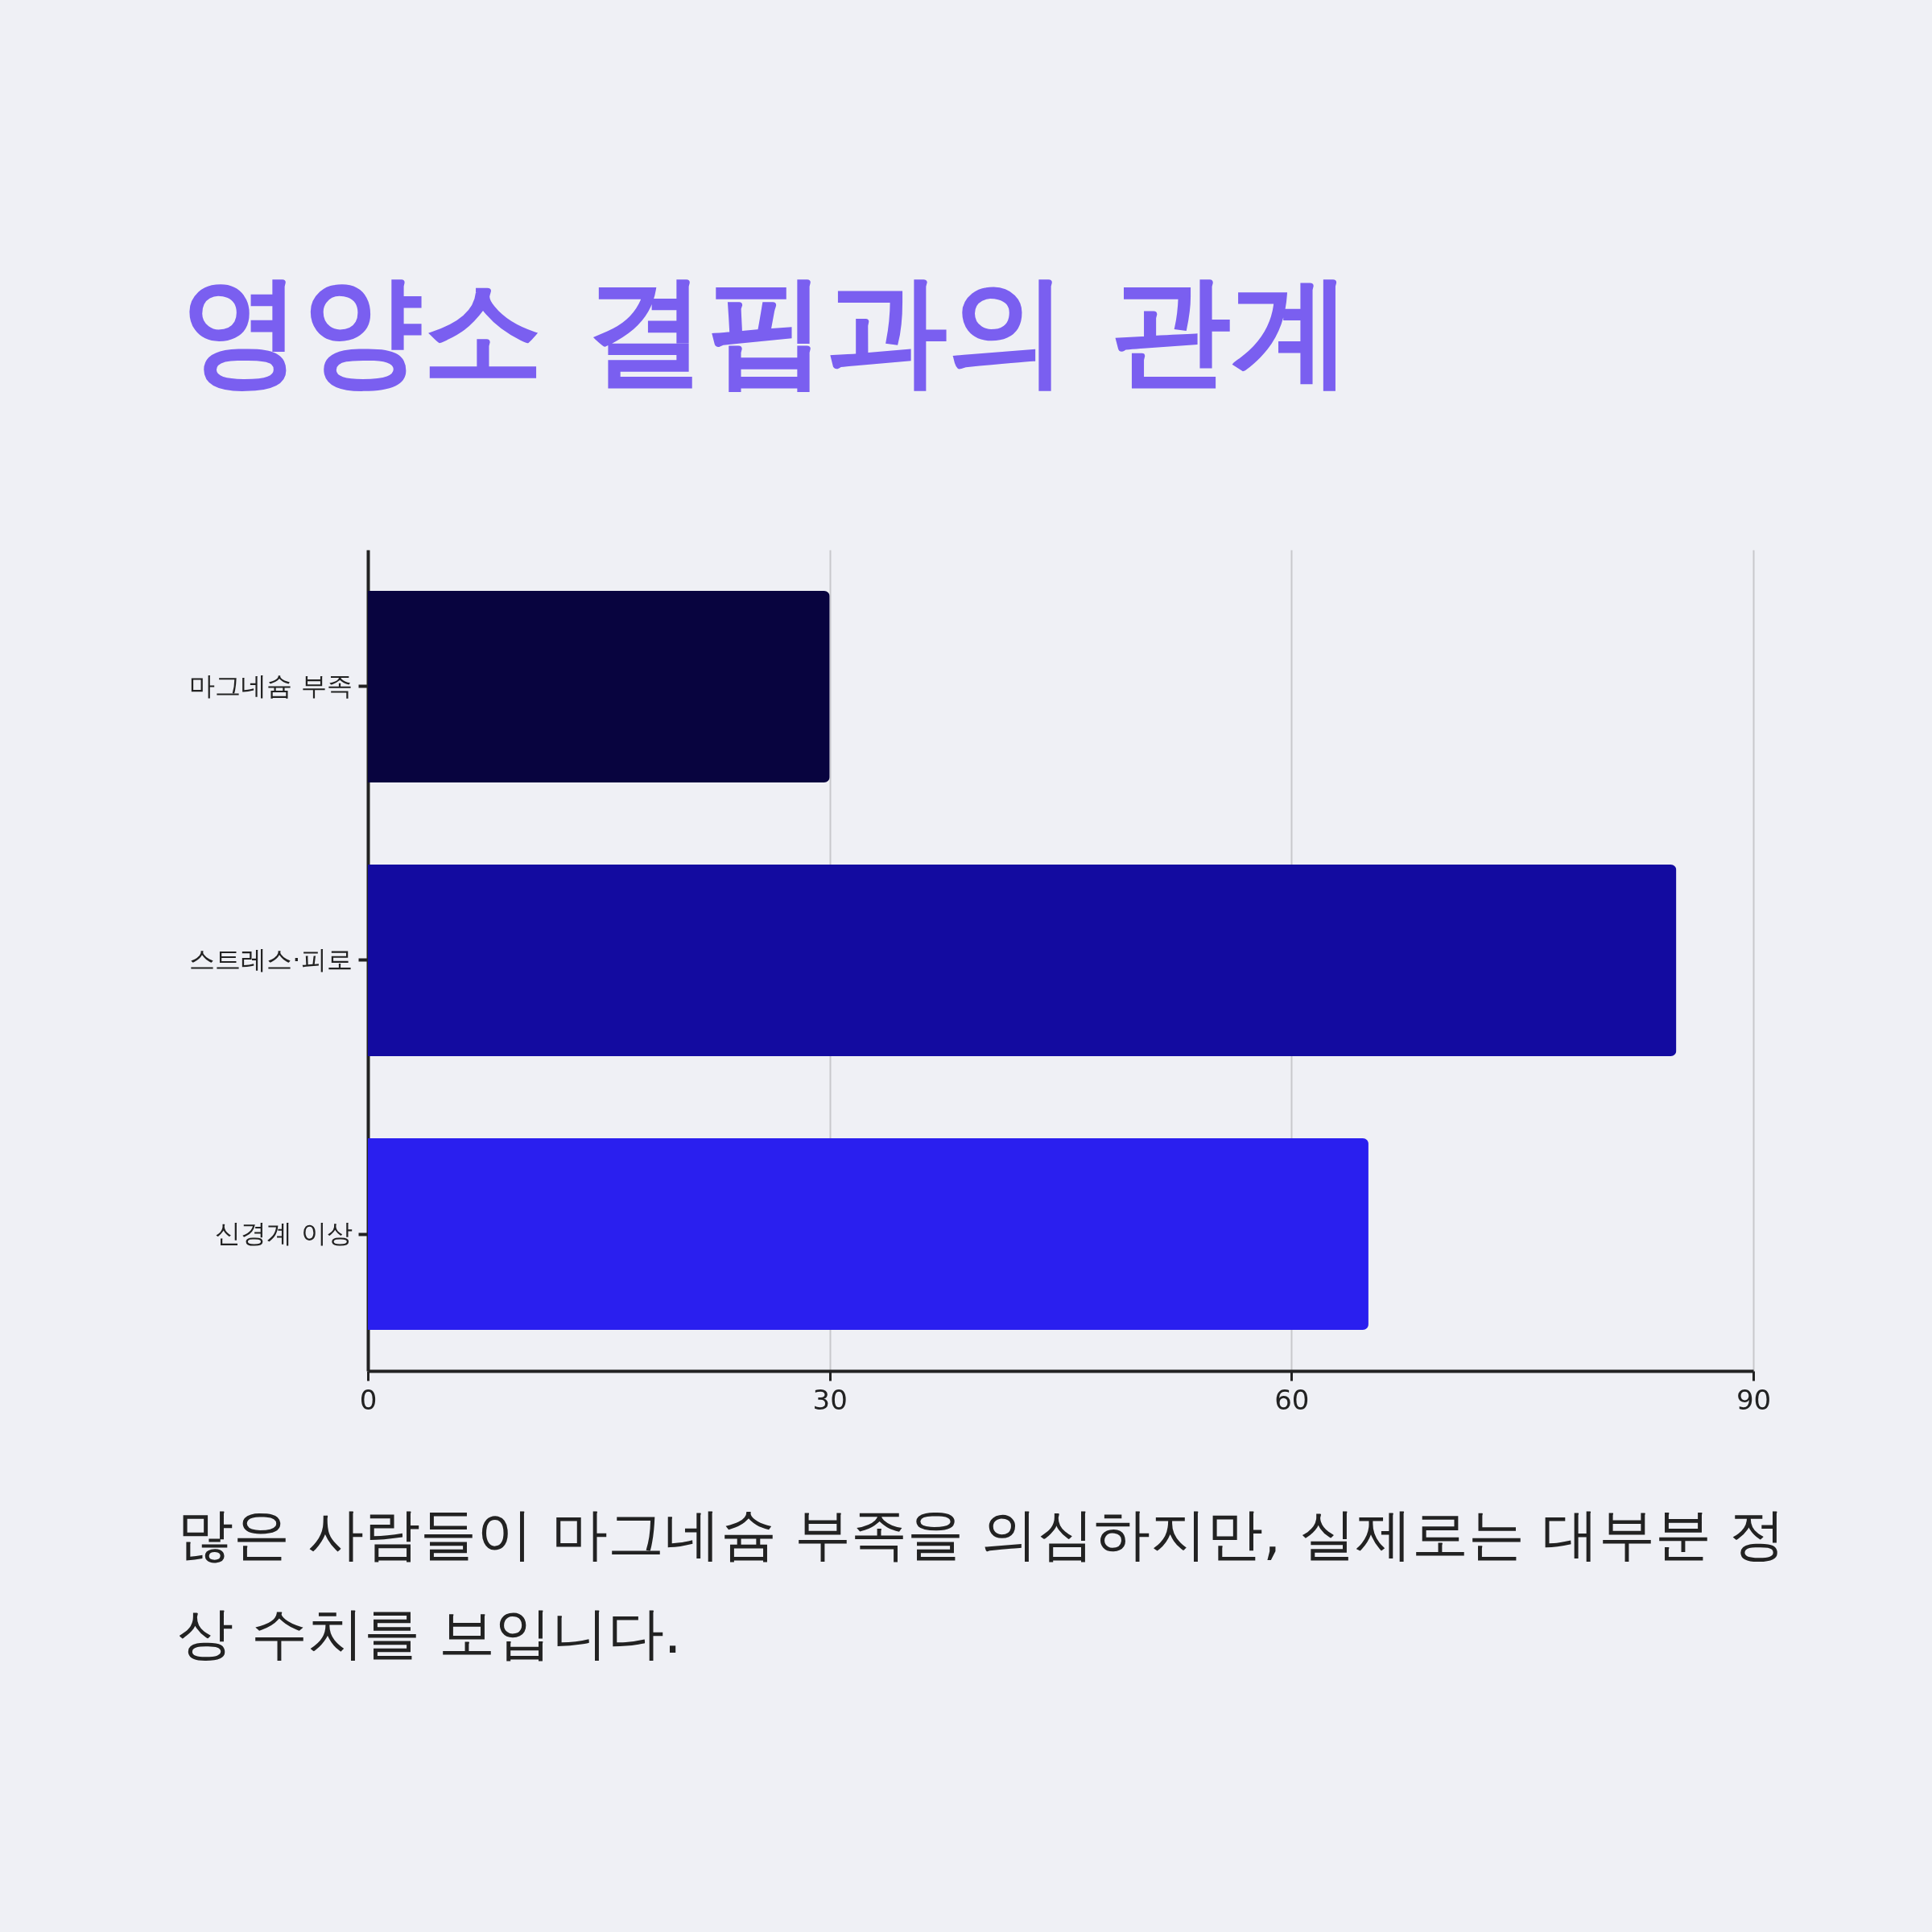  Describe the element at coordinates (284, 1233) in the screenshot. I see `y-tick-label: 신경계 이상` at that location.